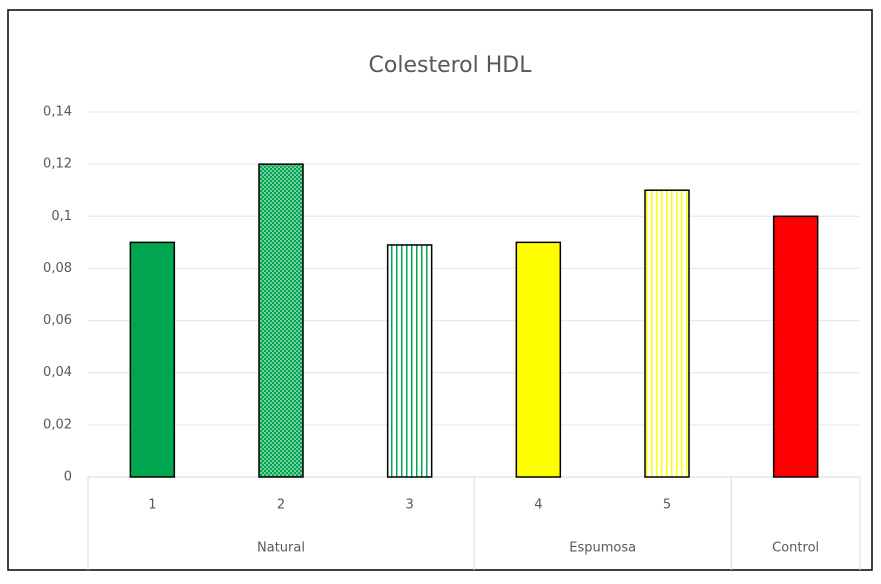 This screenshot has width=881, height=584. What do you see at coordinates (451, 65) in the screenshot?
I see `chart-title: Colesterol HDL` at bounding box center [451, 65].